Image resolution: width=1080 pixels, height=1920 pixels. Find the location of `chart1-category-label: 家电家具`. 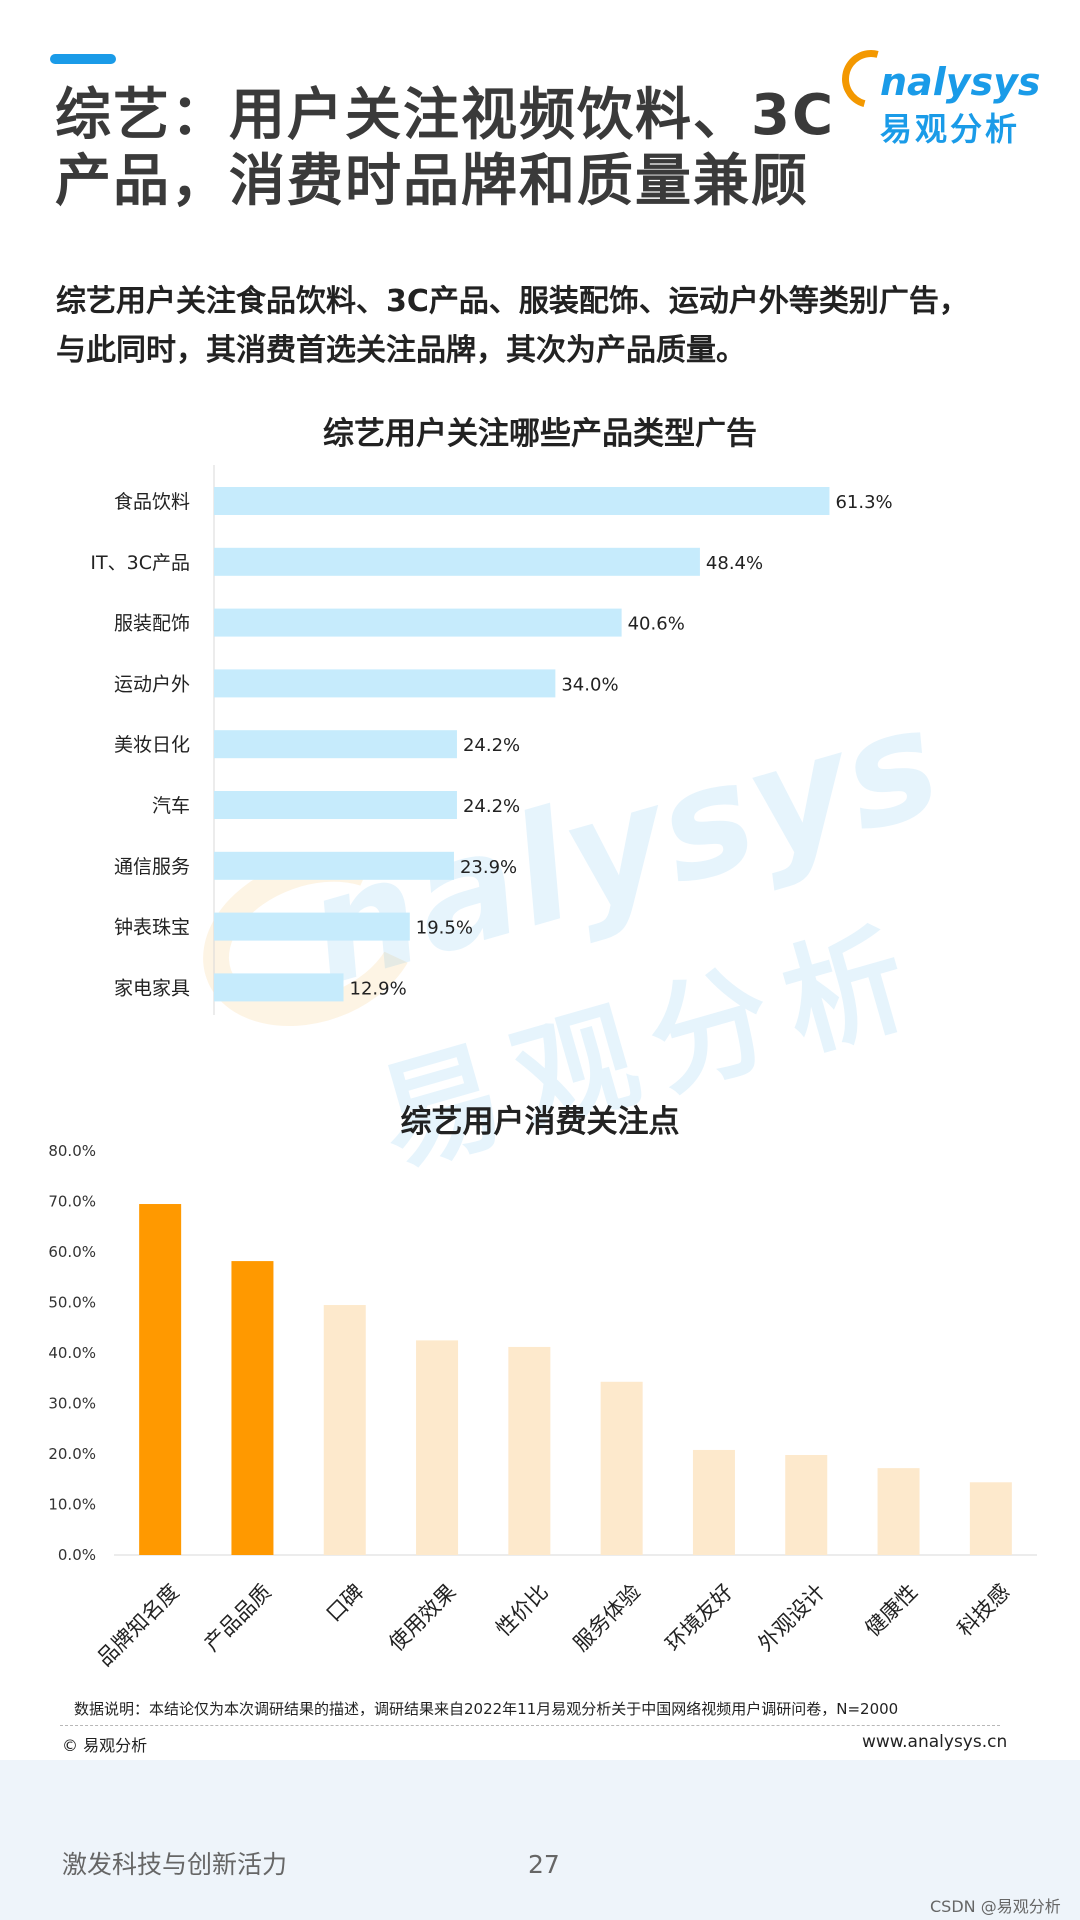

chart1-category-label: 家电家具 is located at coordinates (152, 988).